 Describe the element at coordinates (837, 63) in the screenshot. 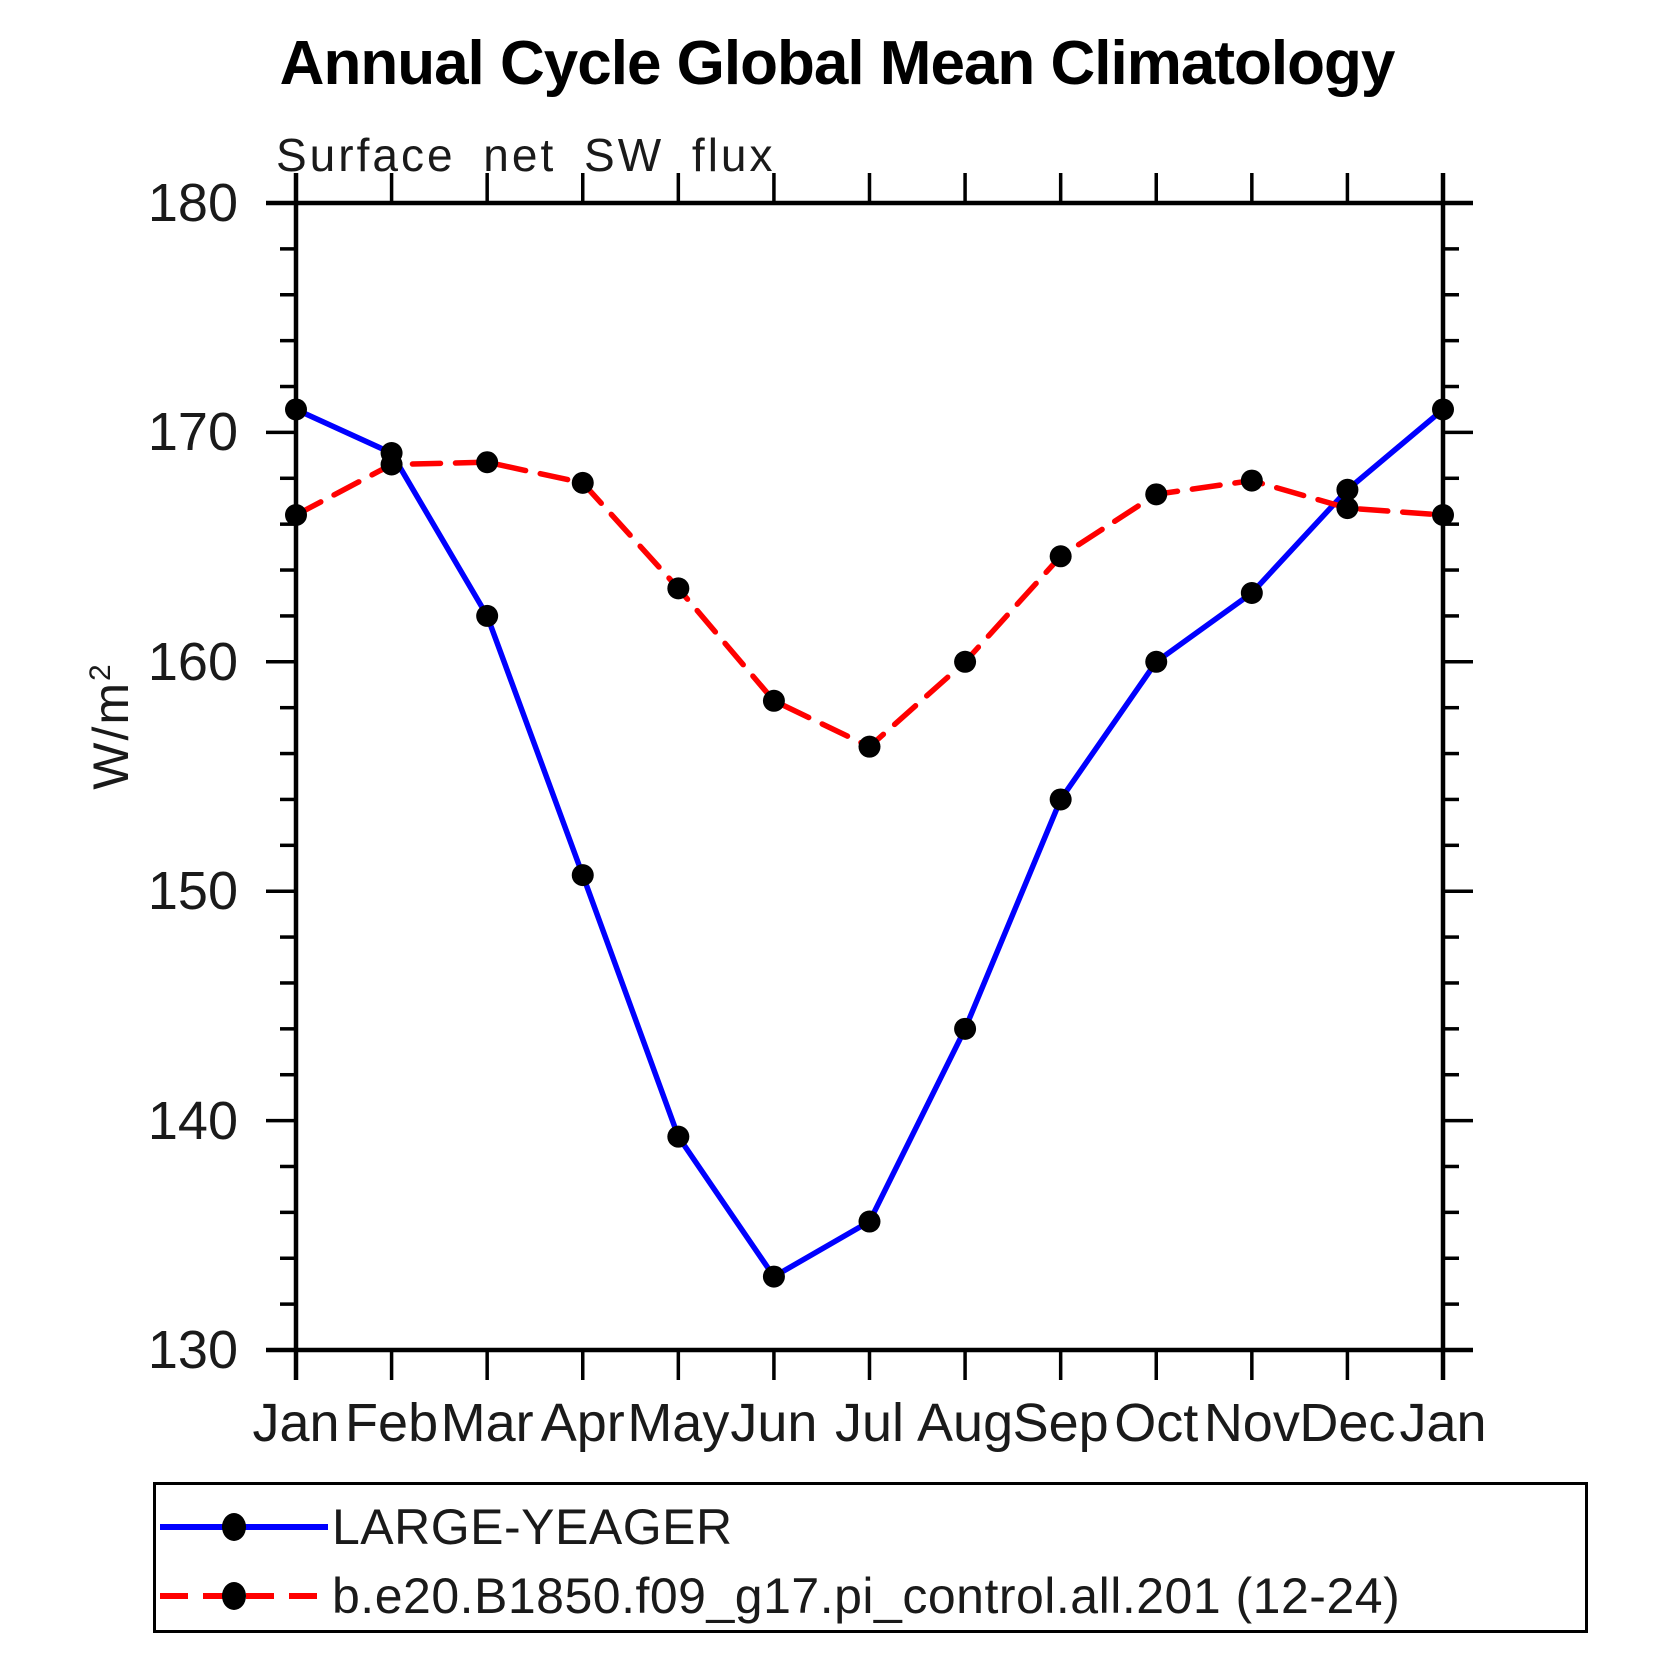

I see `chart-title: Annual Cycle Global Mean Climatology` at that location.